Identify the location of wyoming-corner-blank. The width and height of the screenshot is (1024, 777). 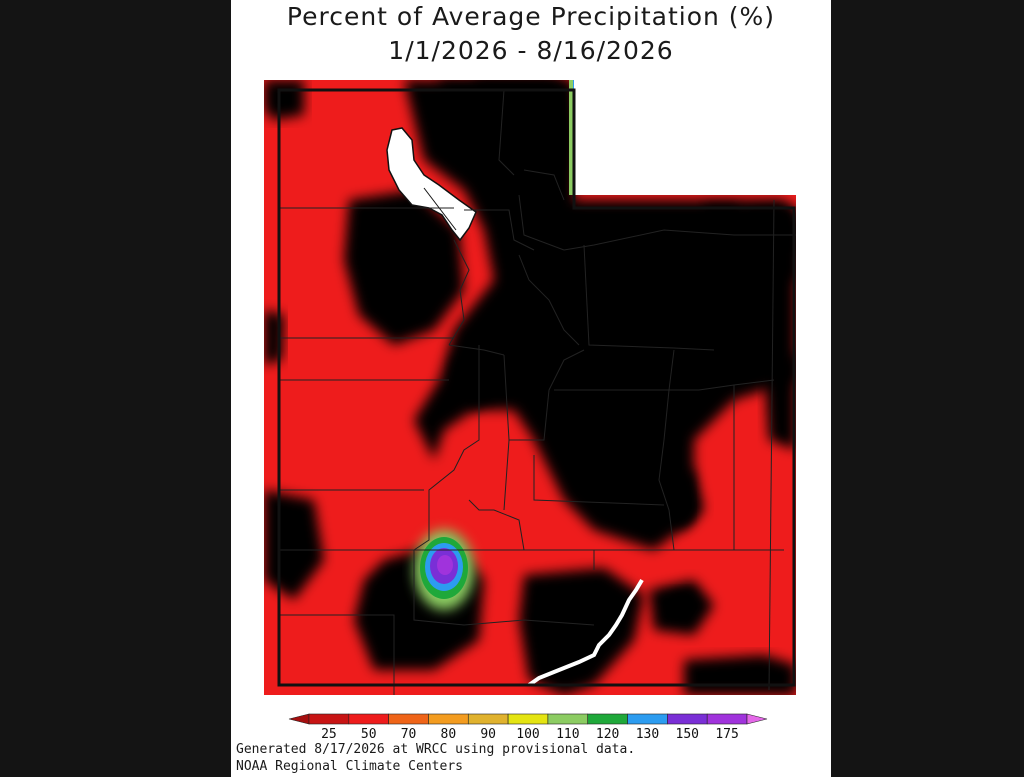
(689, 137).